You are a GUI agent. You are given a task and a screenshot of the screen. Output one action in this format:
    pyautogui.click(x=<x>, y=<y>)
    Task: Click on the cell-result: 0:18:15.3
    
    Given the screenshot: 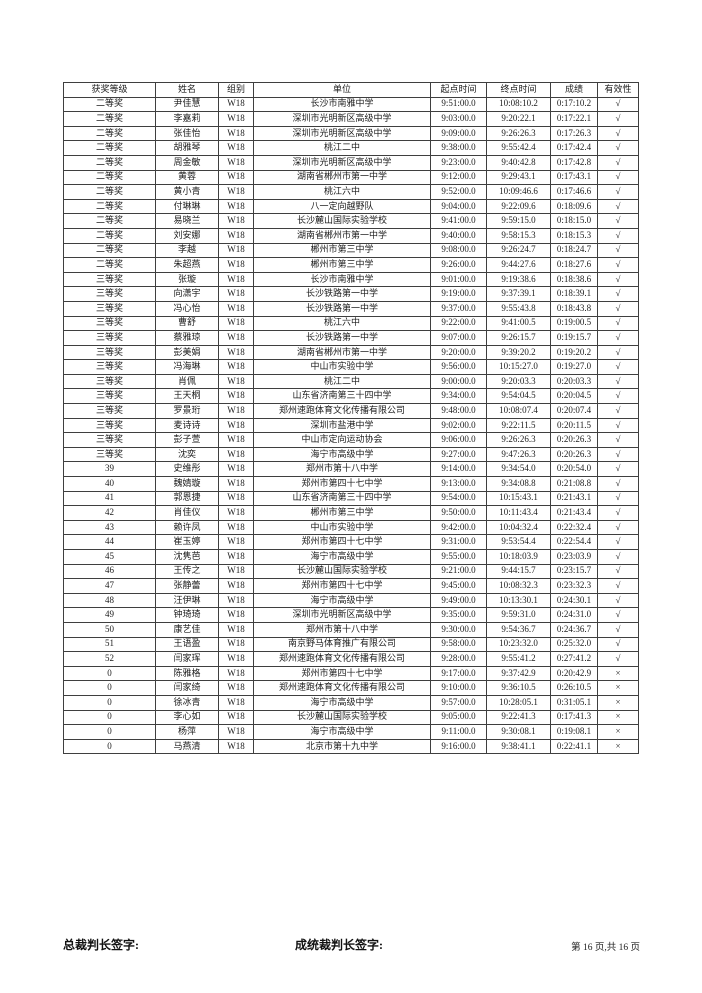 What is the action you would take?
    pyautogui.click(x=574, y=235)
    